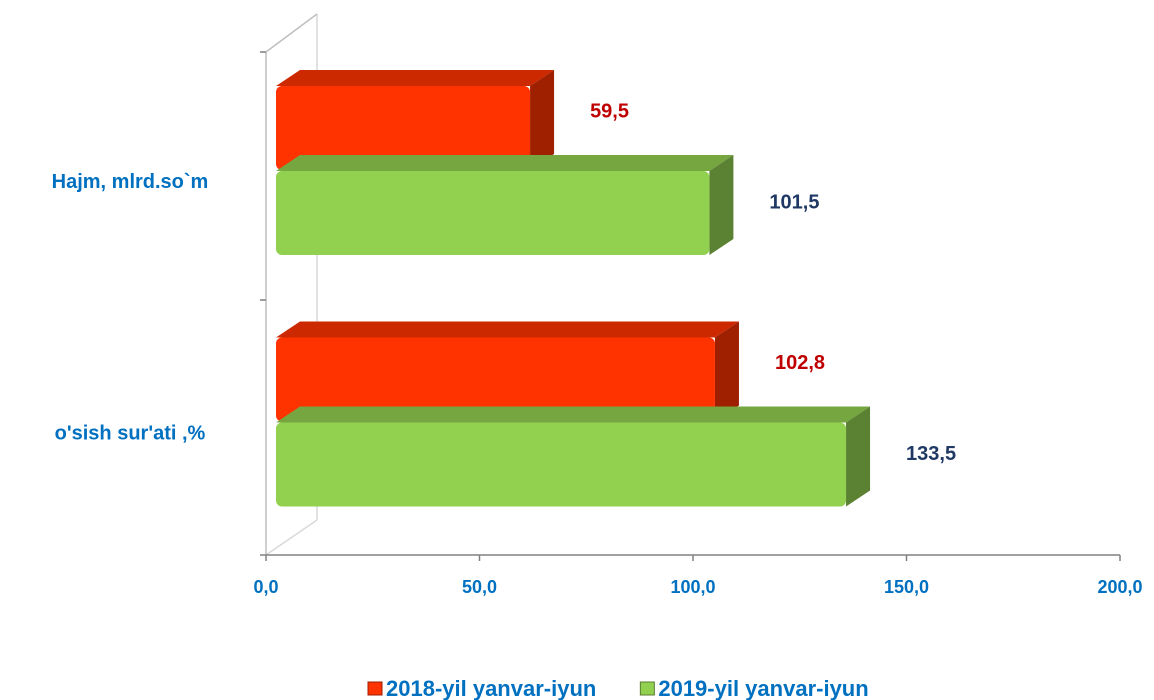 The width and height of the screenshot is (1154, 700). What do you see at coordinates (906, 587) in the screenshot?
I see `x-tick-label: 150,0` at bounding box center [906, 587].